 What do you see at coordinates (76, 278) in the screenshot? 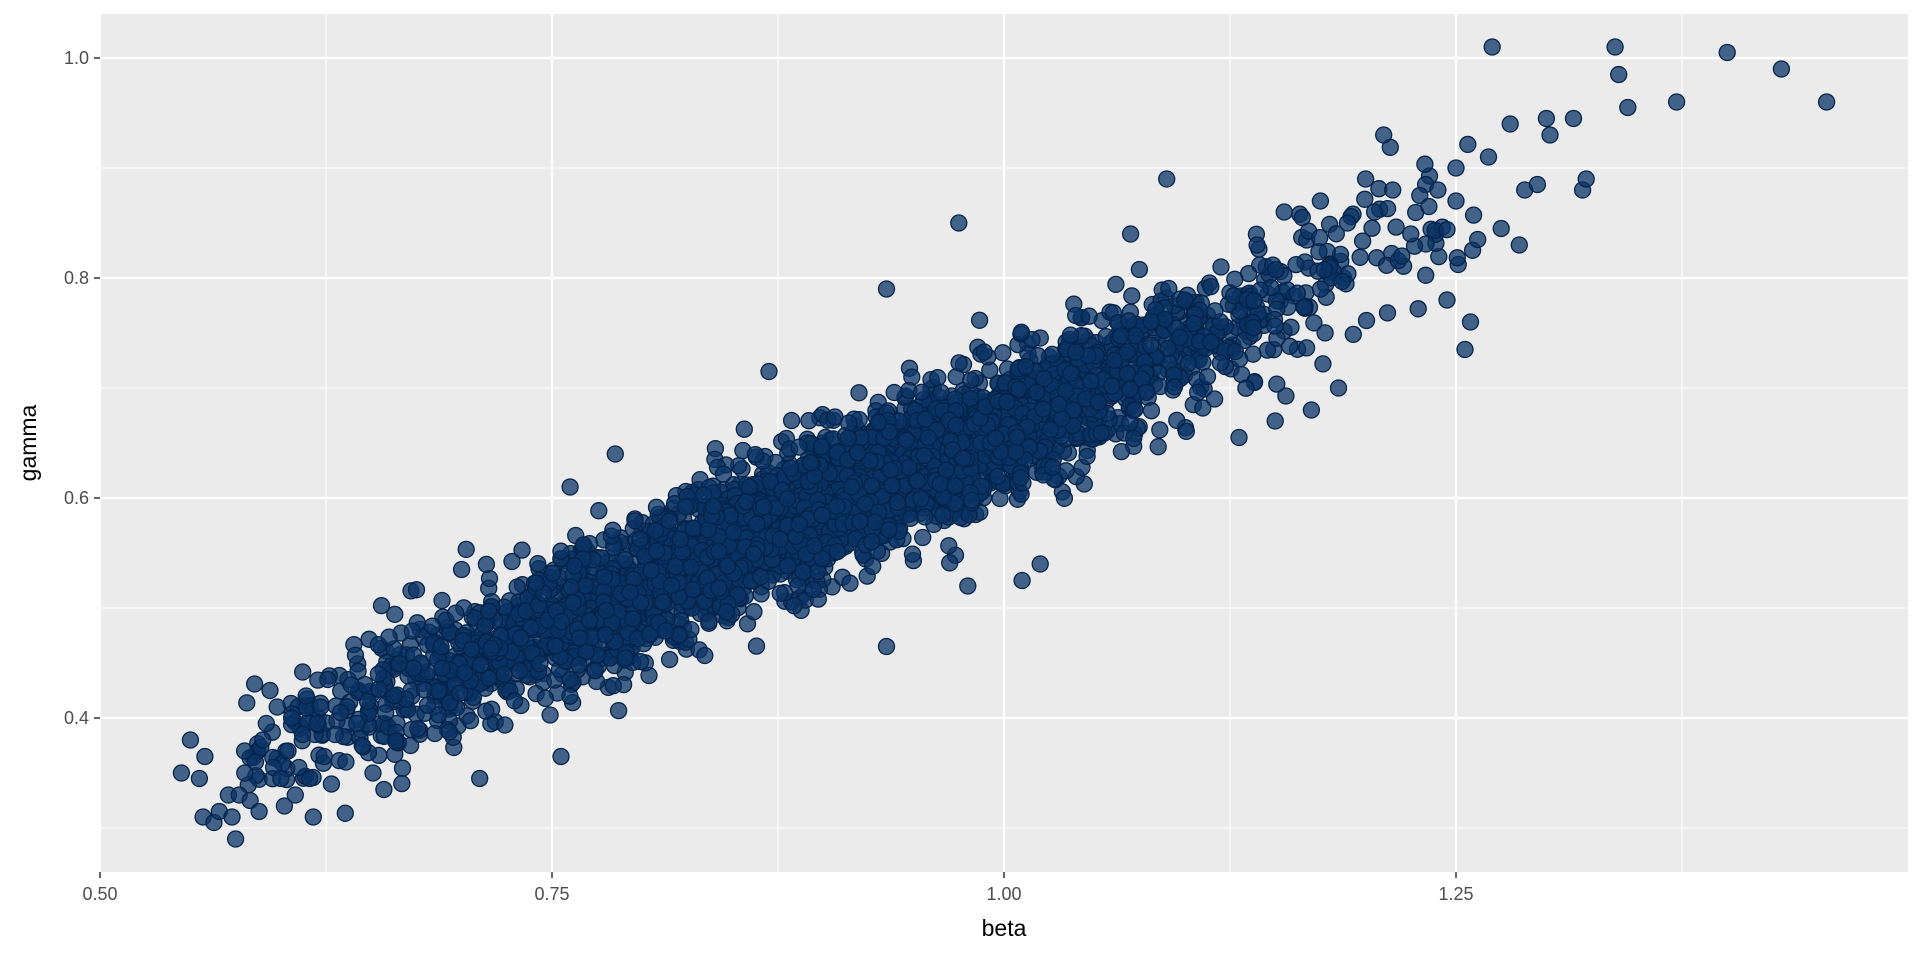
I see `y-tick-label: 0.8` at bounding box center [76, 278].